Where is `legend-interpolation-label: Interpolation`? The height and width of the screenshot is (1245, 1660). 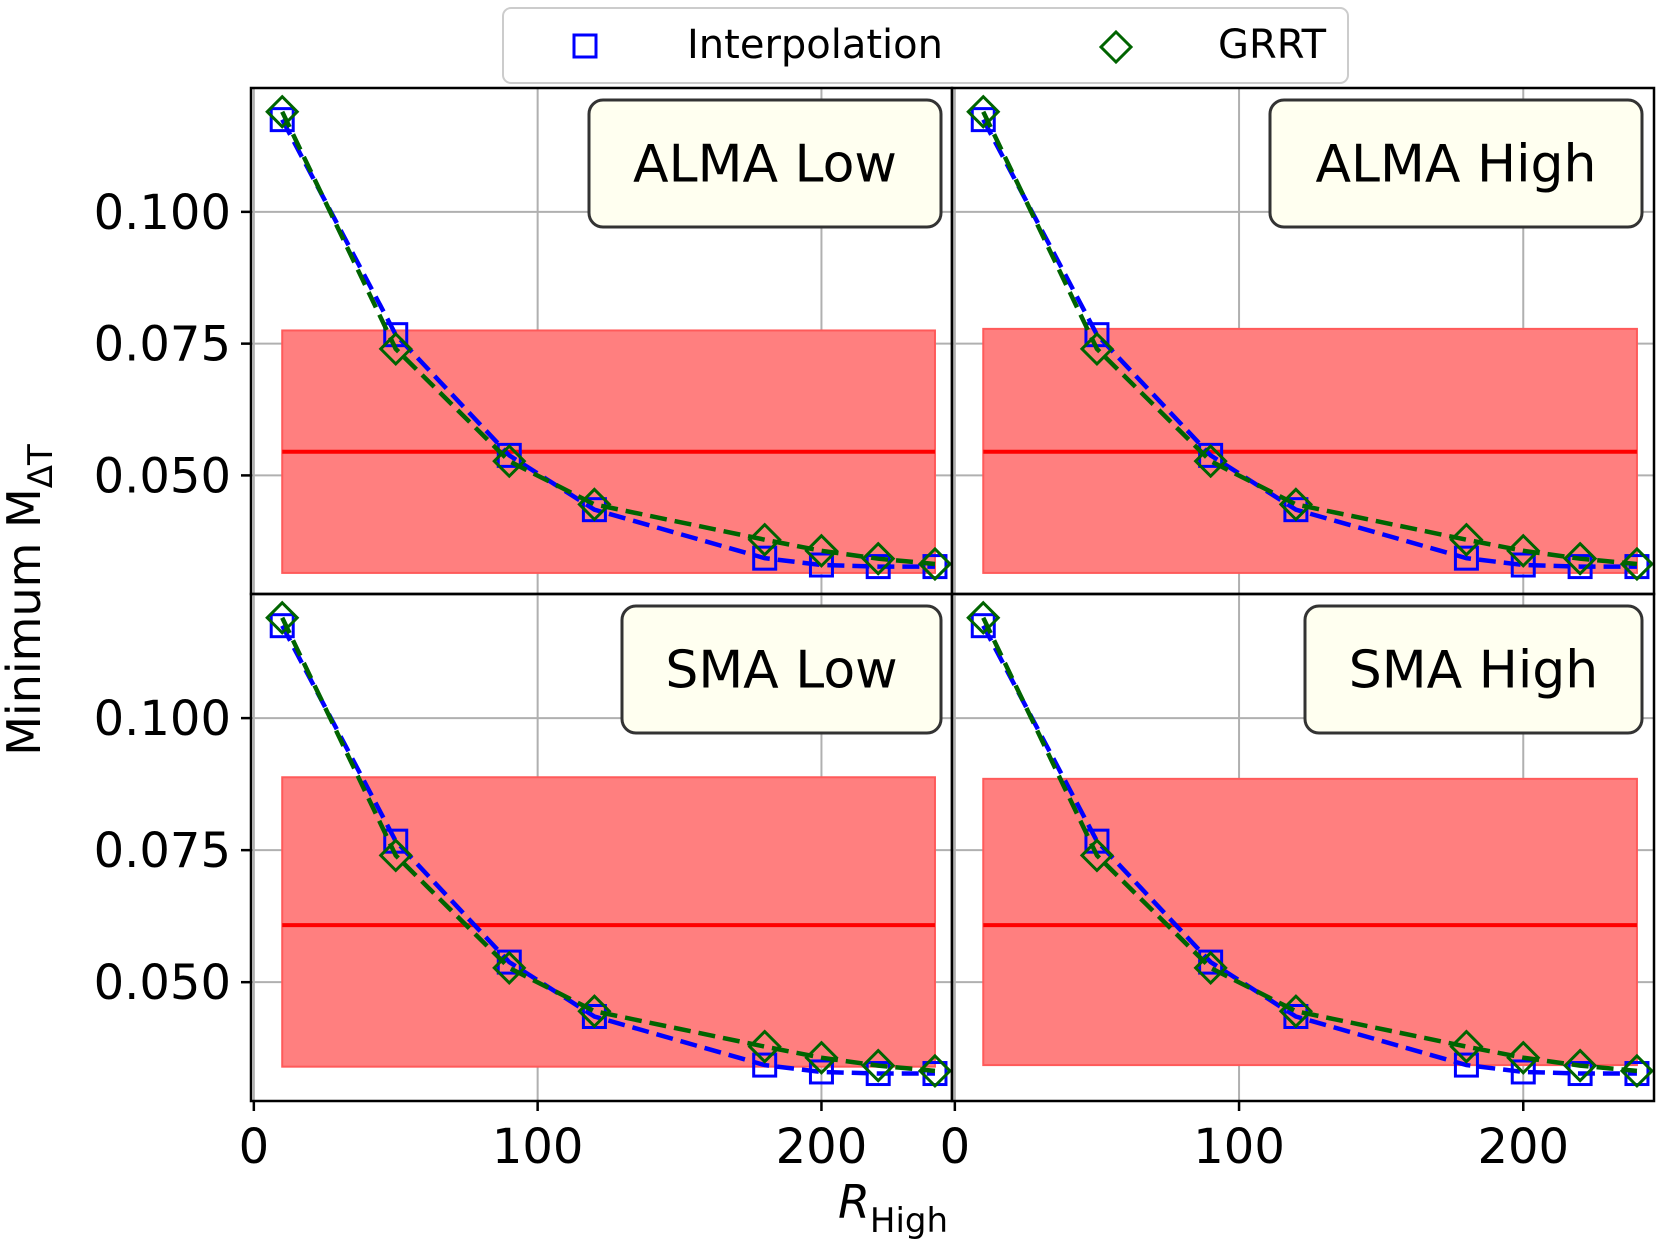 legend-interpolation-label: Interpolation is located at coordinates (815, 45).